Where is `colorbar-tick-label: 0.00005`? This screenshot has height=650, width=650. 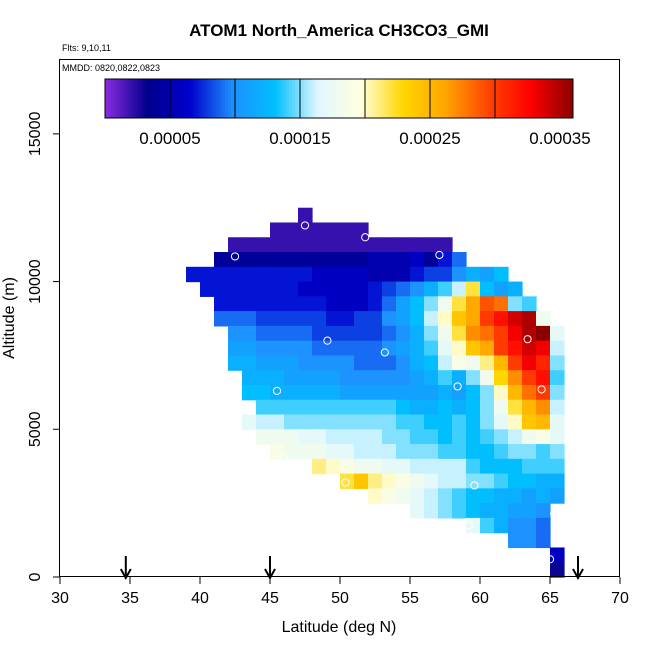
colorbar-tick-label: 0.00005 is located at coordinates (169, 138).